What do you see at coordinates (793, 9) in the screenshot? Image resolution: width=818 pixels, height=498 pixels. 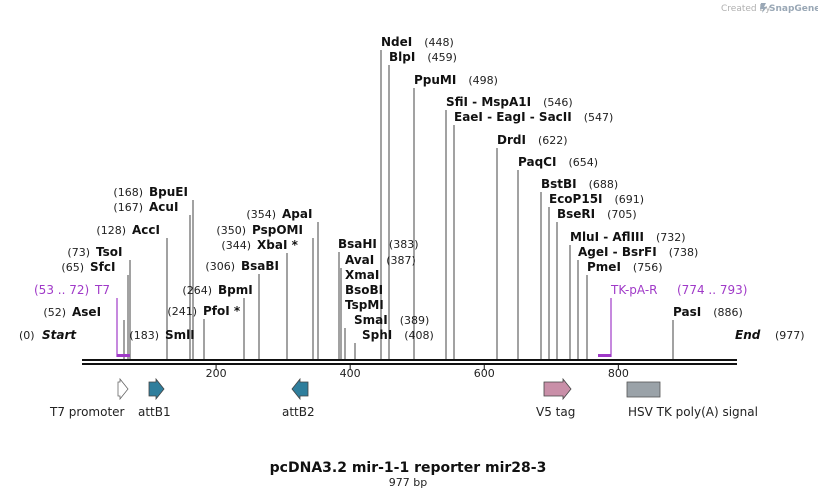 I see `credit-brand: SnapGene` at bounding box center [793, 9].